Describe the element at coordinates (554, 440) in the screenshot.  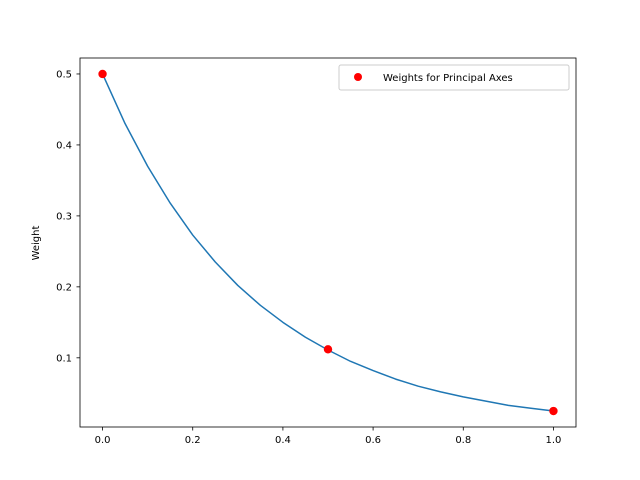
I see `x-tick-label: 1.0` at that location.